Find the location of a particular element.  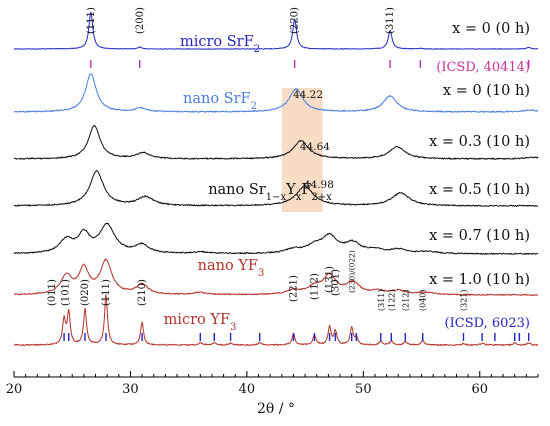

pattern-x-0-3-10-h is located at coordinates (276, 142).